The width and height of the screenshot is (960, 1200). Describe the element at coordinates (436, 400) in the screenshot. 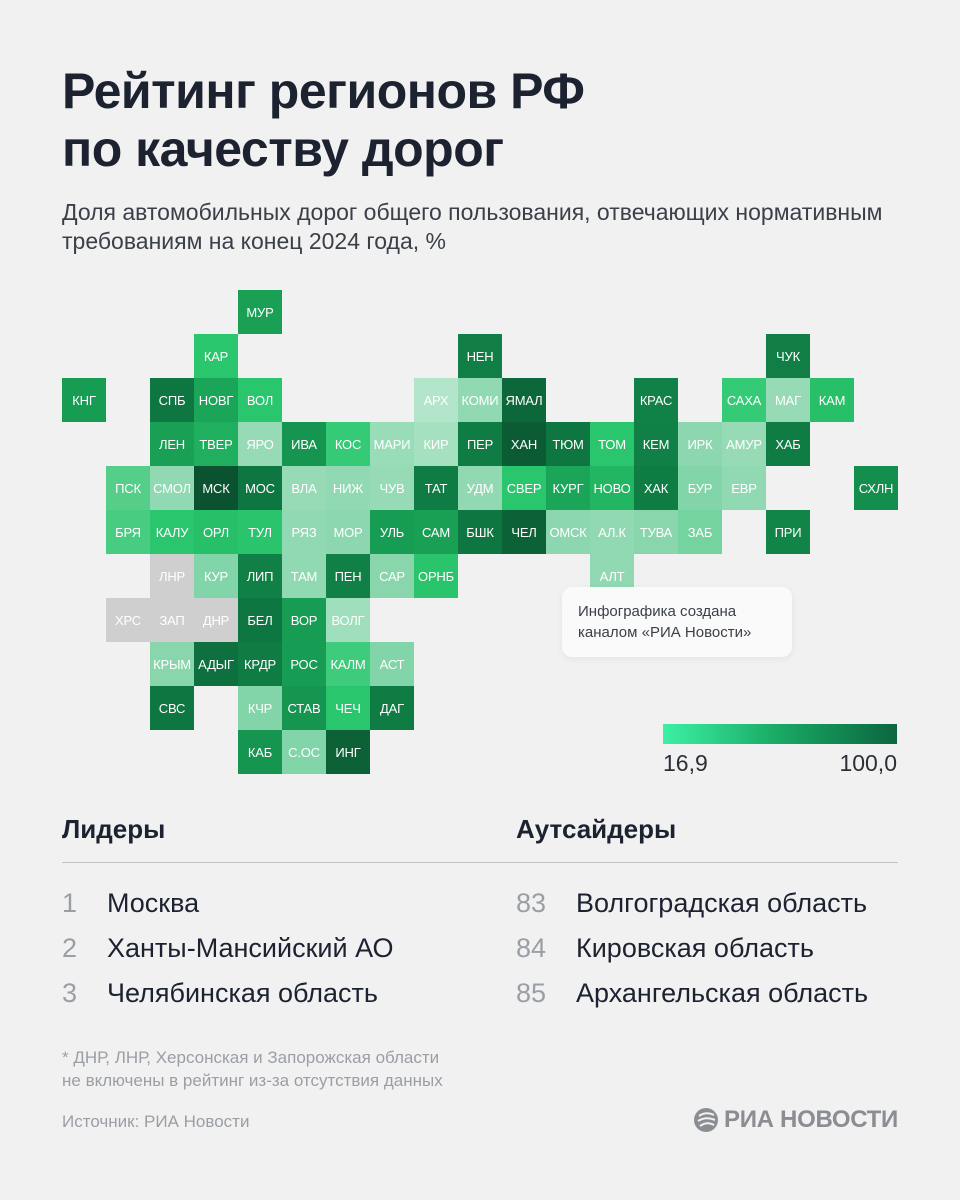

I see `region-tile: АРХ` at that location.